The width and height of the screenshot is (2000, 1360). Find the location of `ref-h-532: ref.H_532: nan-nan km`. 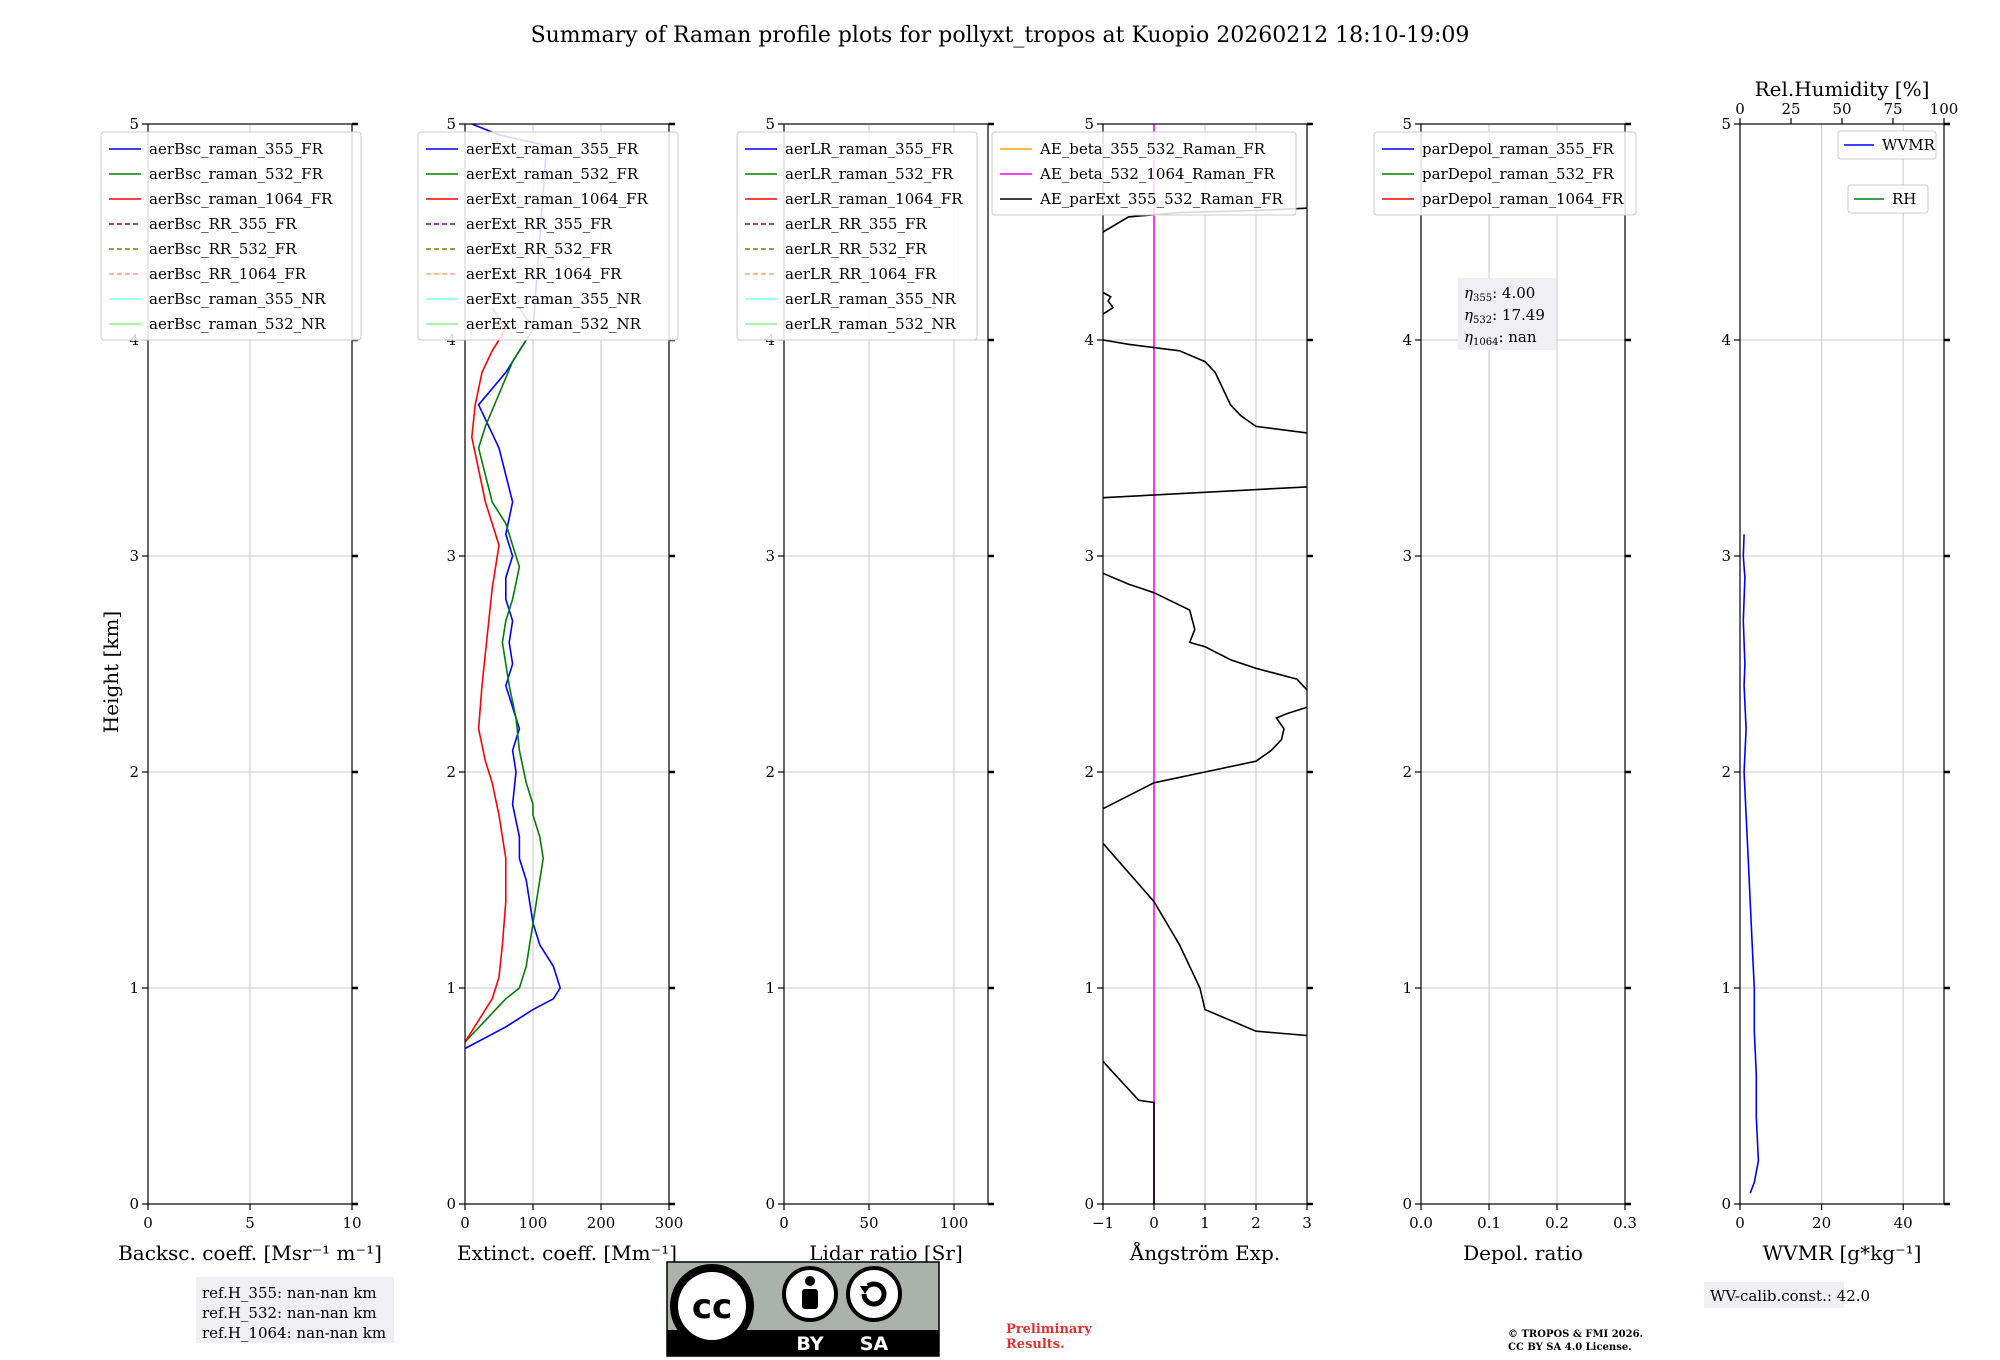

ref-h-532: ref.H_532: nan-nan km is located at coordinates (289, 1313).